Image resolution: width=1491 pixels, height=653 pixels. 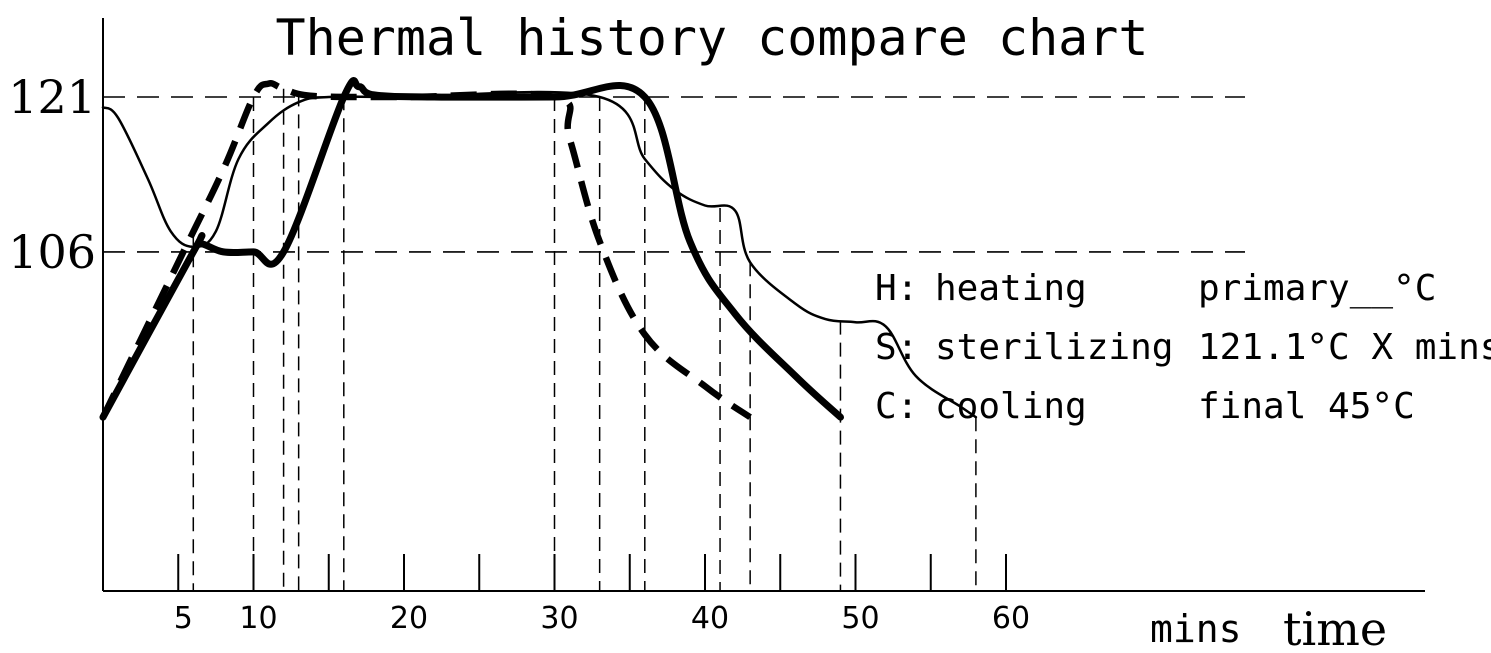 I want to click on x-tick-labels: 5 10 20 30 40 50 60, so click(x=602, y=618).